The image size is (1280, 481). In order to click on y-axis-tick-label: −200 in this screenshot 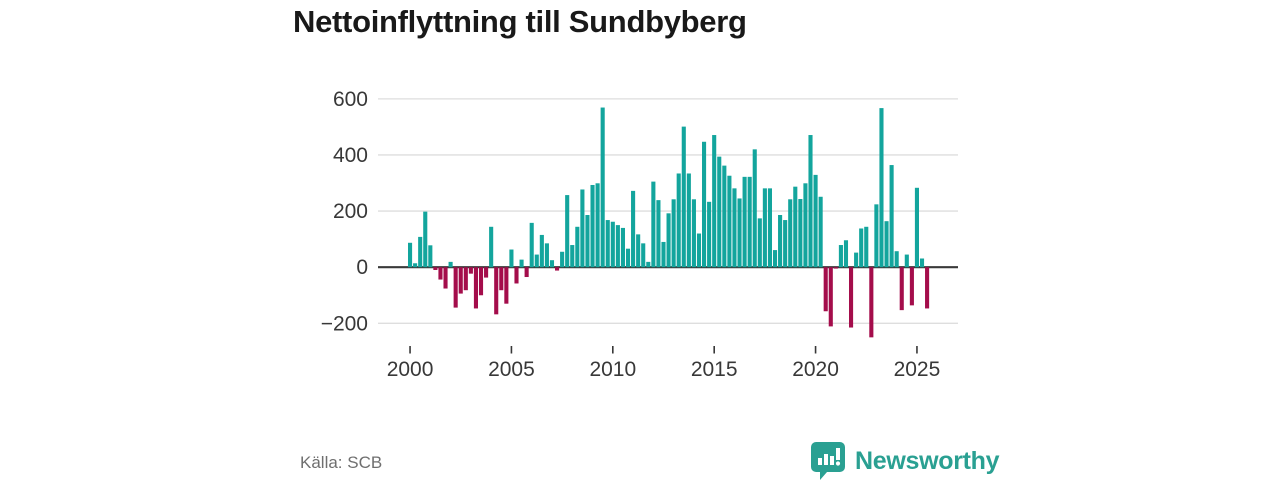, I will do `click(344, 323)`.